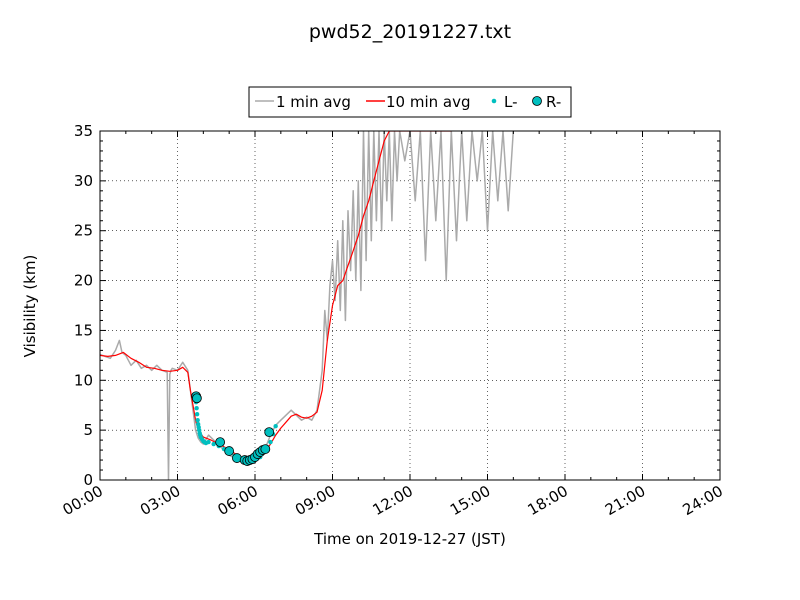  What do you see at coordinates (410, 32) in the screenshot?
I see `chart-title: pwd52_20191227.txt` at bounding box center [410, 32].